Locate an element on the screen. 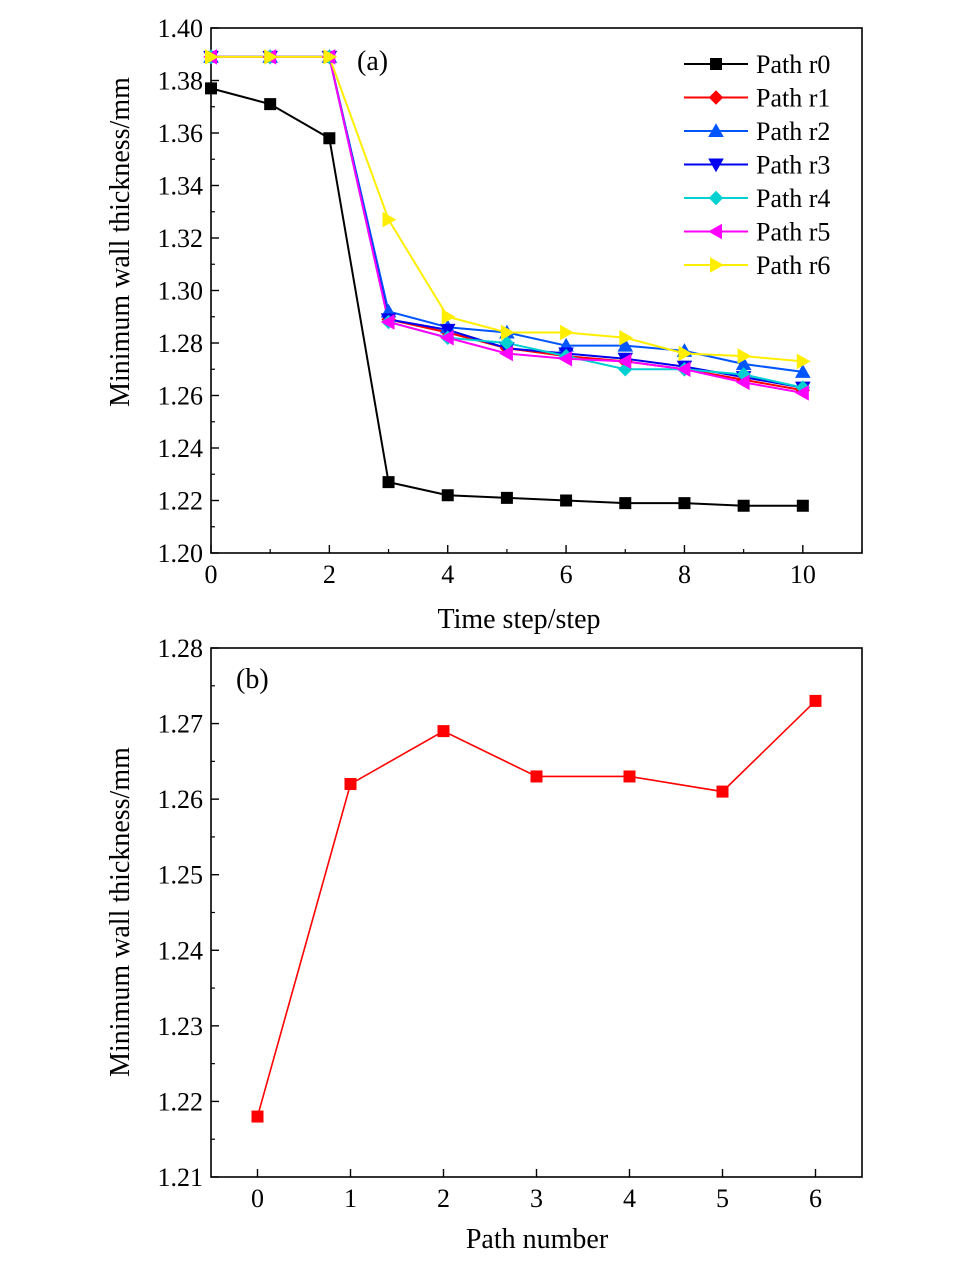 The height and width of the screenshot is (1277, 964). y-tick-label-a: 1.22 is located at coordinates (181, 501).